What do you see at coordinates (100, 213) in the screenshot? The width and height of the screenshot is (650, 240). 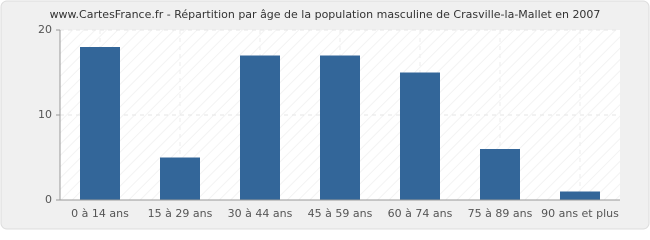 I see `x-tick-label: 0 à 14 ans` at bounding box center [100, 213].